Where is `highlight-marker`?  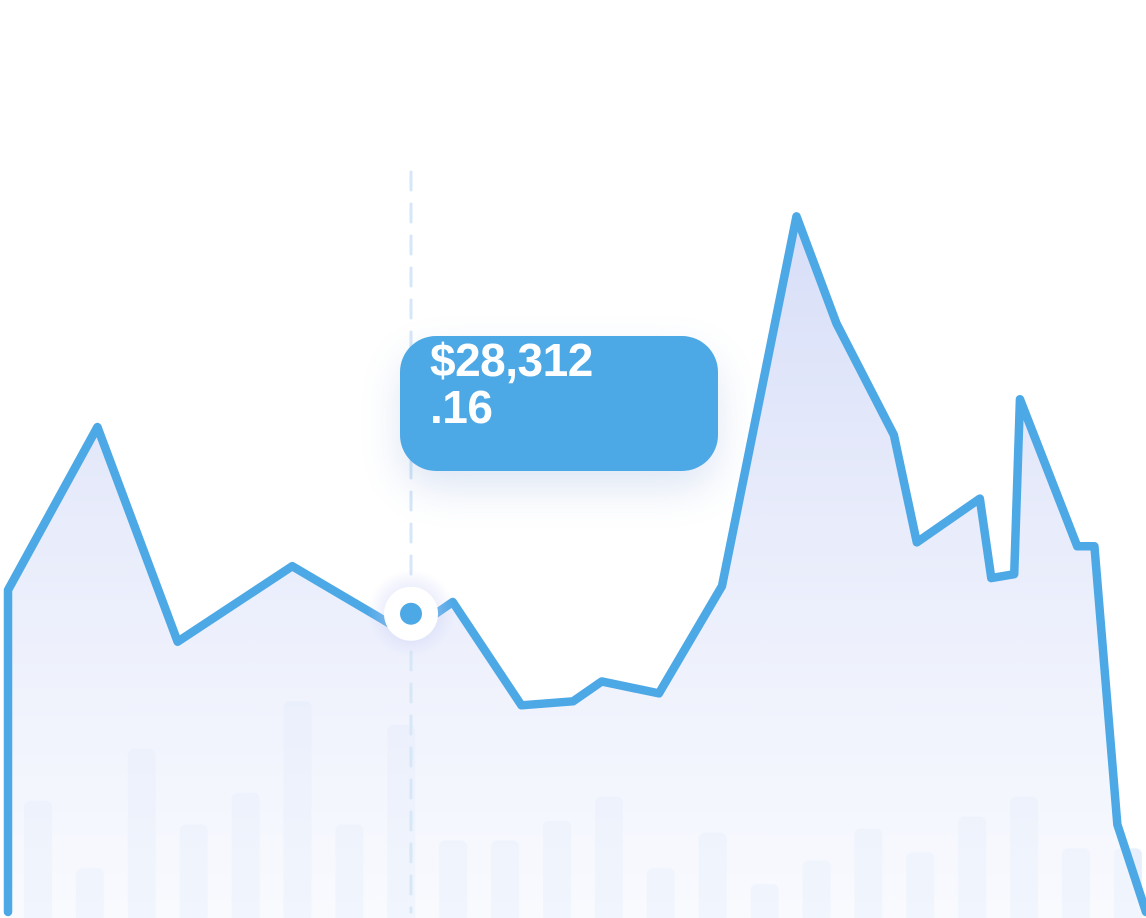
highlight-marker is located at coordinates (411, 613).